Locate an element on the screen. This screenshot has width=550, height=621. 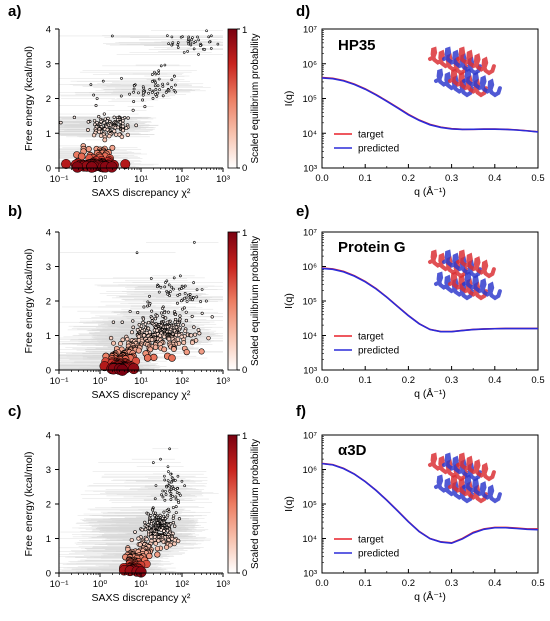
x-tick-label: 10¹ is located at coordinates (141, 179).